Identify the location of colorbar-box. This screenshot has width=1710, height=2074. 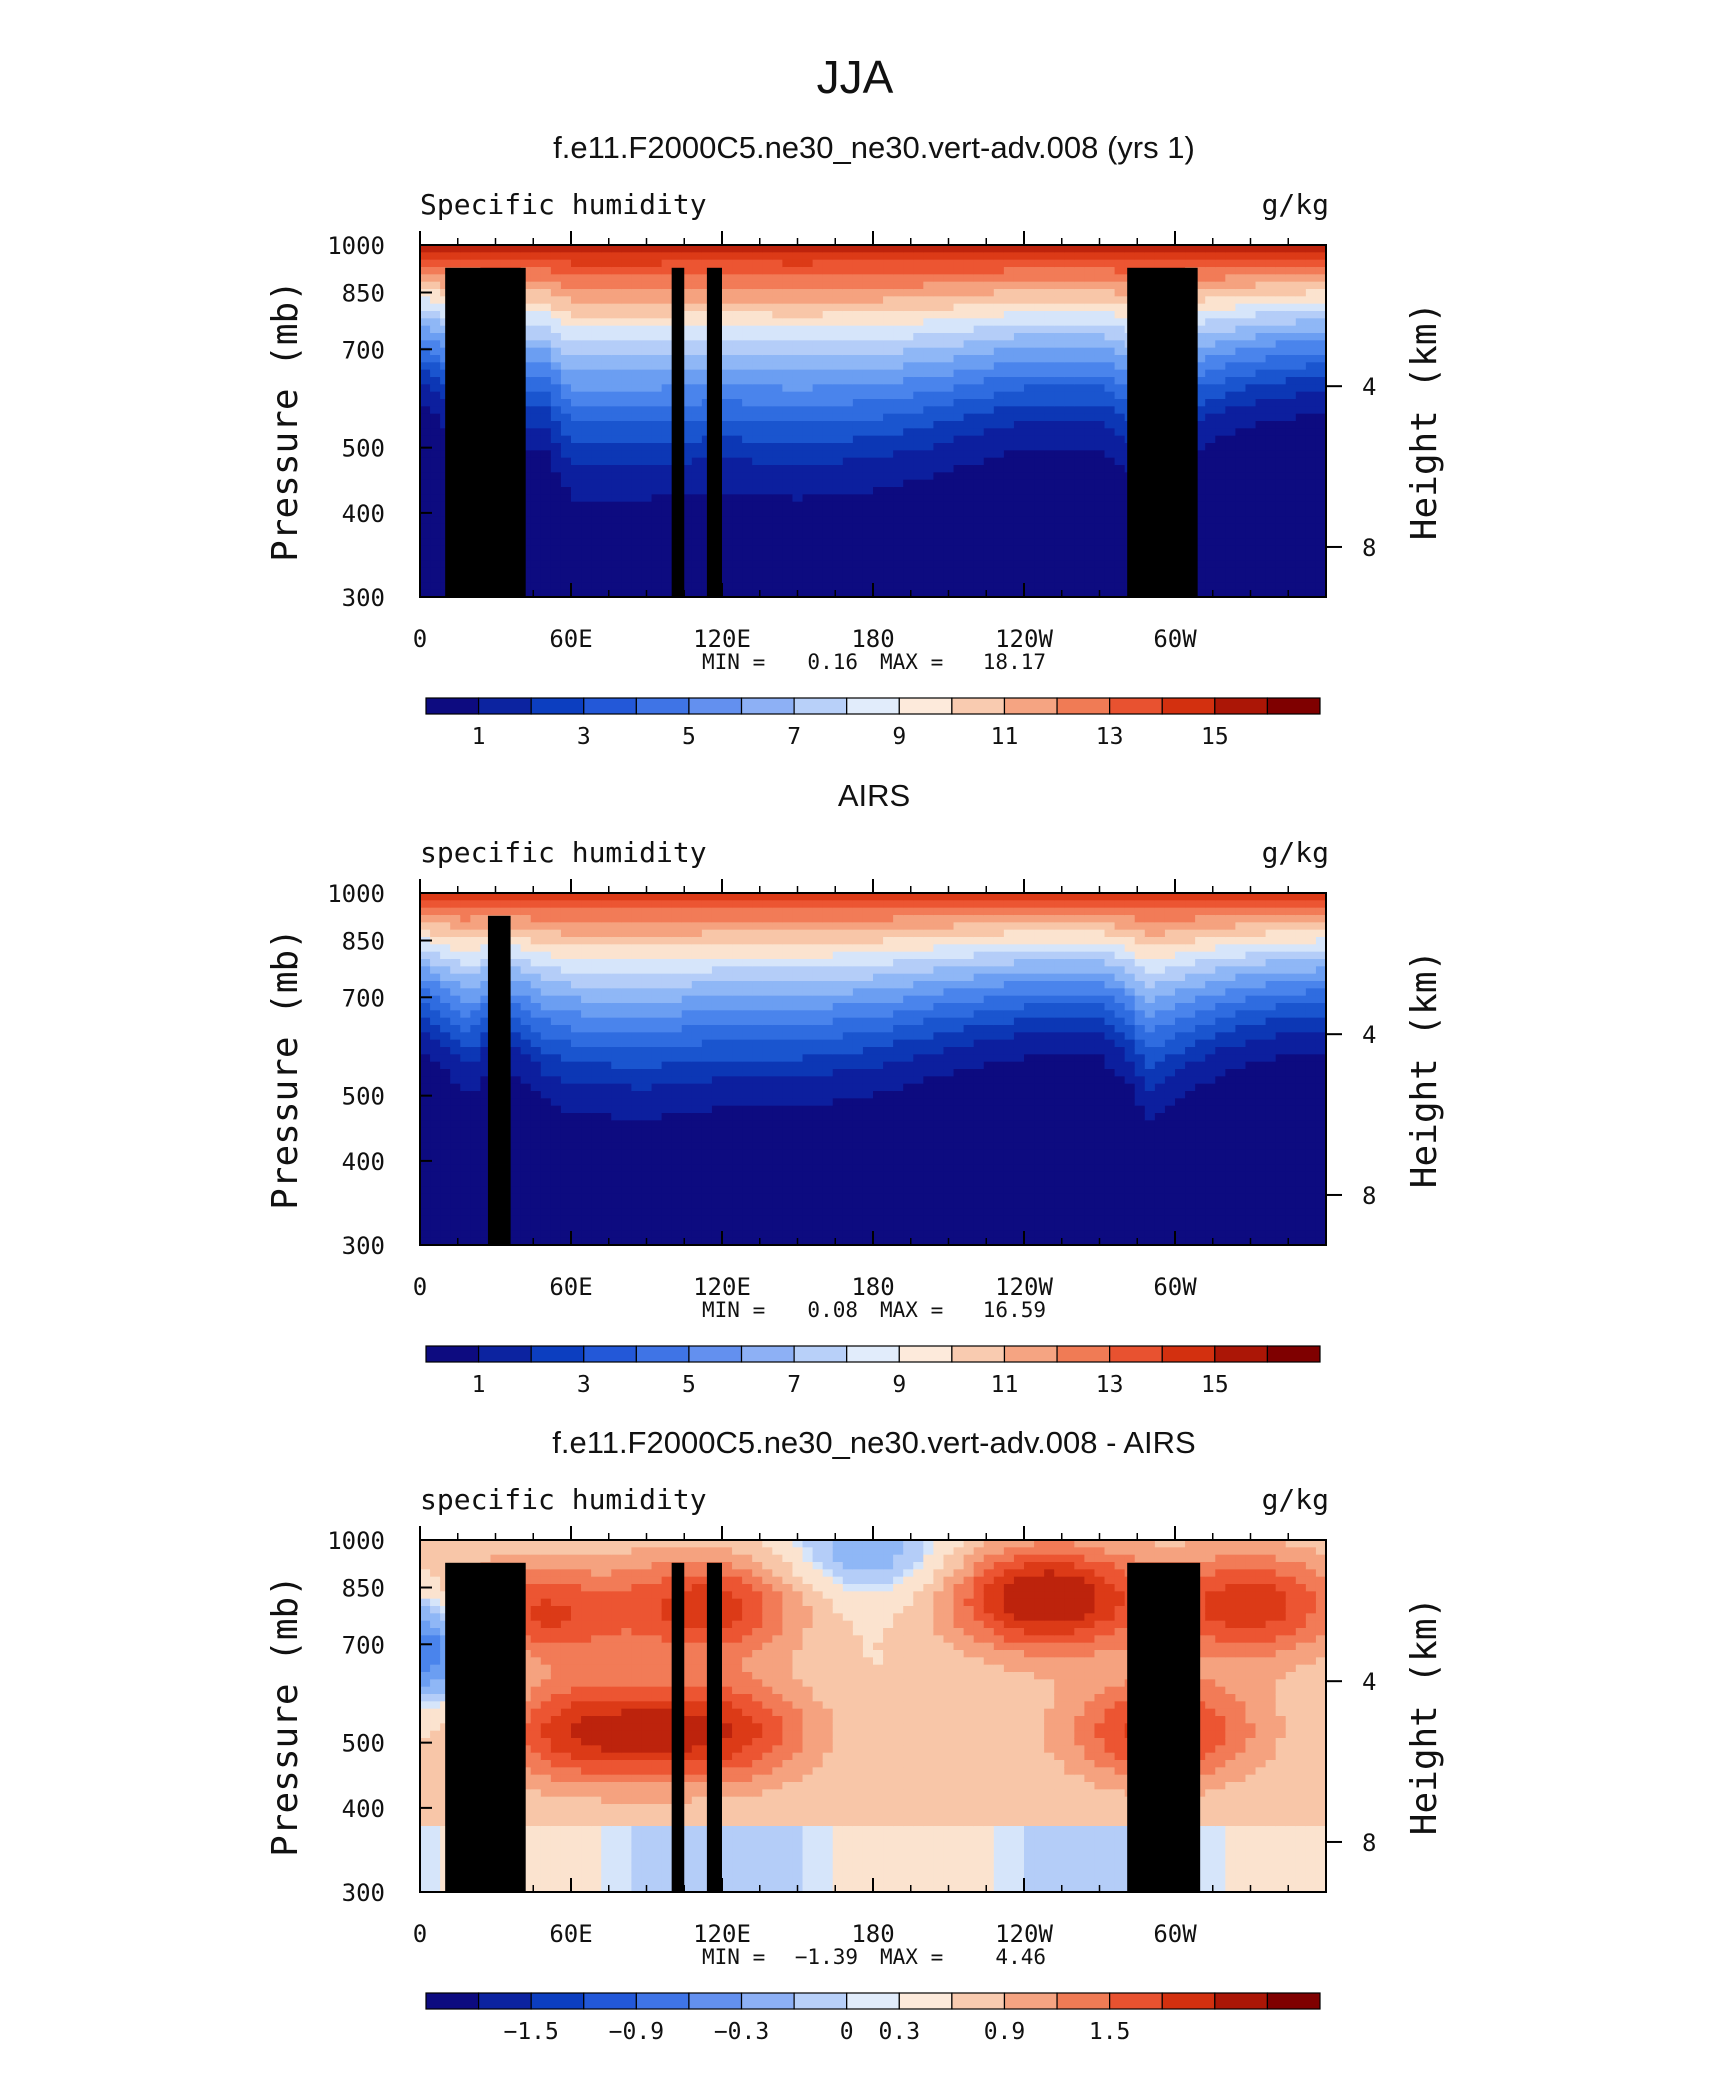
(820, 706).